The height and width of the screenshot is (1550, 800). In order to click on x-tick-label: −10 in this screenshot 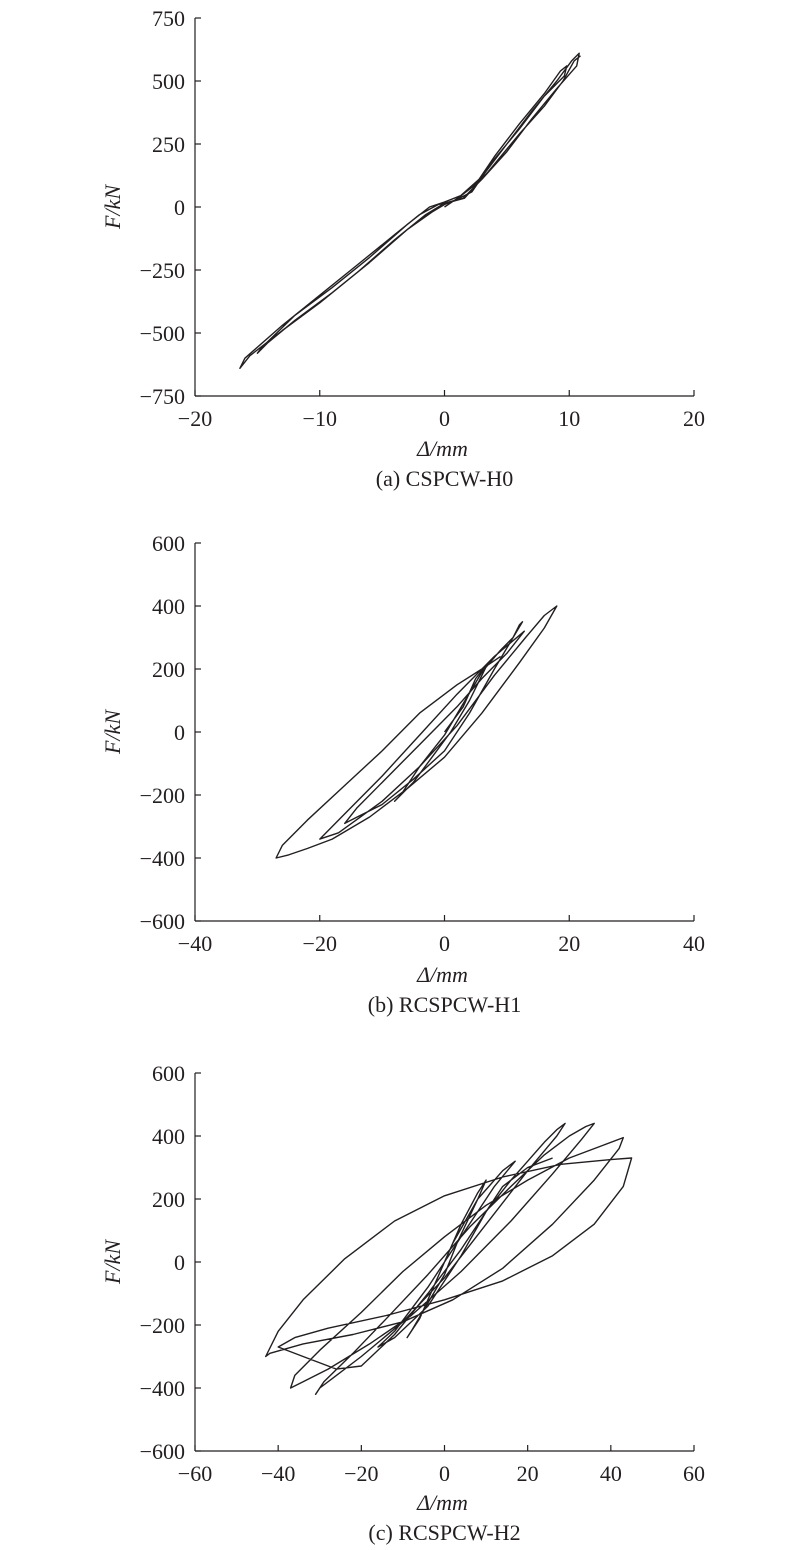, I will do `click(320, 418)`.